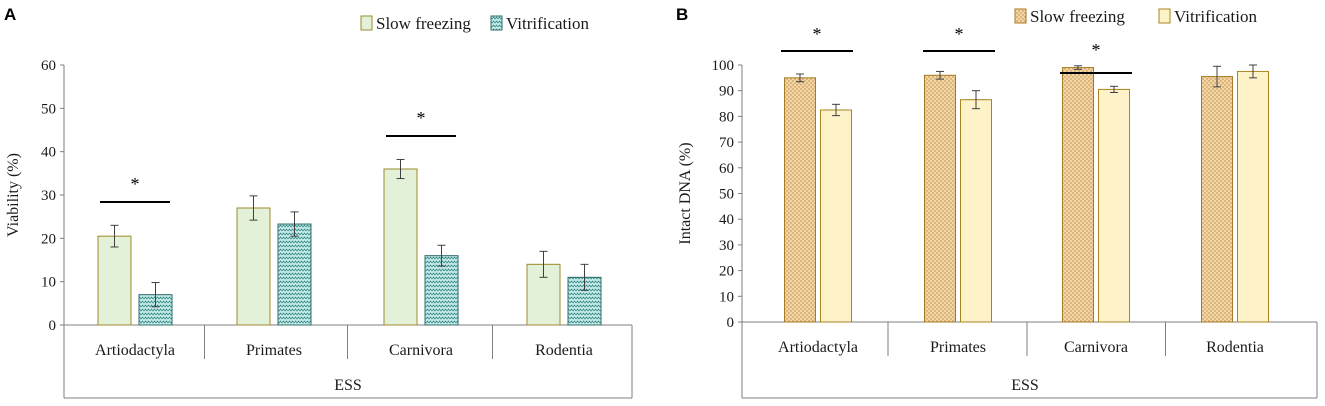 The width and height of the screenshot is (1325, 406). Describe the element at coordinates (726, 92) in the screenshot. I see `y-tick-label: 90` at that location.